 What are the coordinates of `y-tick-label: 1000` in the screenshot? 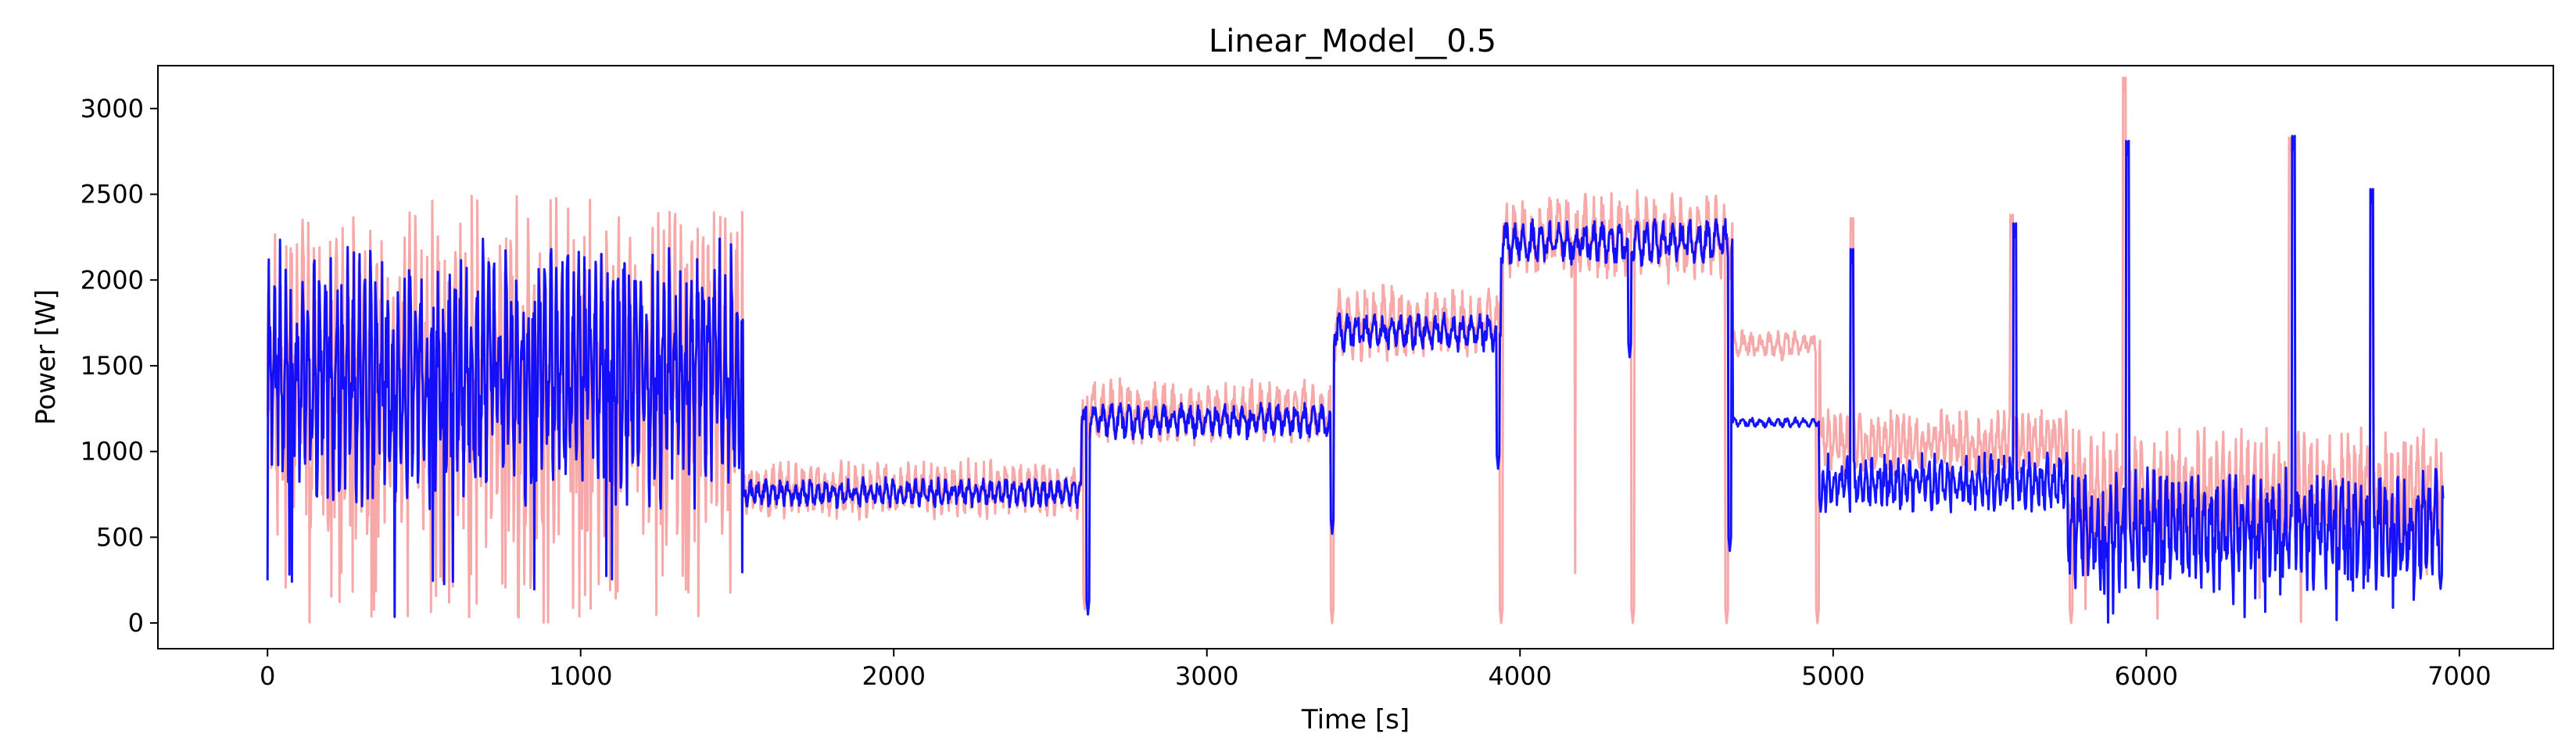 It's located at (113, 452).